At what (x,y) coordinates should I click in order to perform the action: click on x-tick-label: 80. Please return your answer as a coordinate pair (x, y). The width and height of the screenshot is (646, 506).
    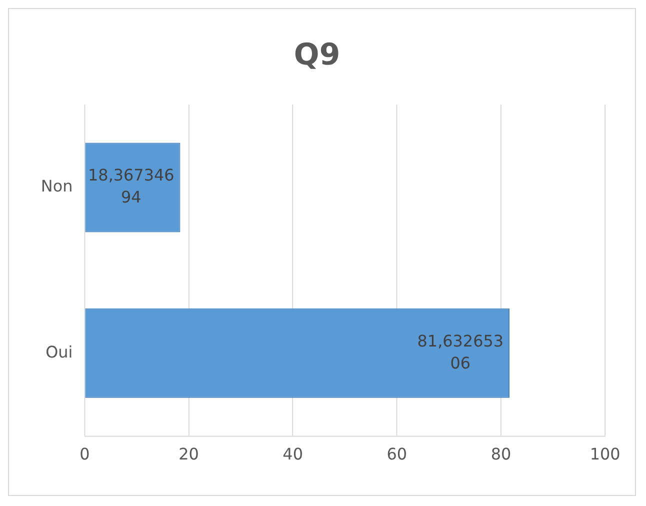
    Looking at the image, I should click on (501, 454).